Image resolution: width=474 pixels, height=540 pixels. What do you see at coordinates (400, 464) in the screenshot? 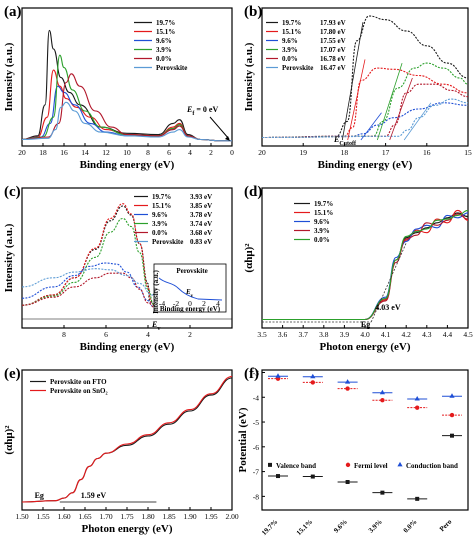
I see `legend-marker` at bounding box center [400, 464].